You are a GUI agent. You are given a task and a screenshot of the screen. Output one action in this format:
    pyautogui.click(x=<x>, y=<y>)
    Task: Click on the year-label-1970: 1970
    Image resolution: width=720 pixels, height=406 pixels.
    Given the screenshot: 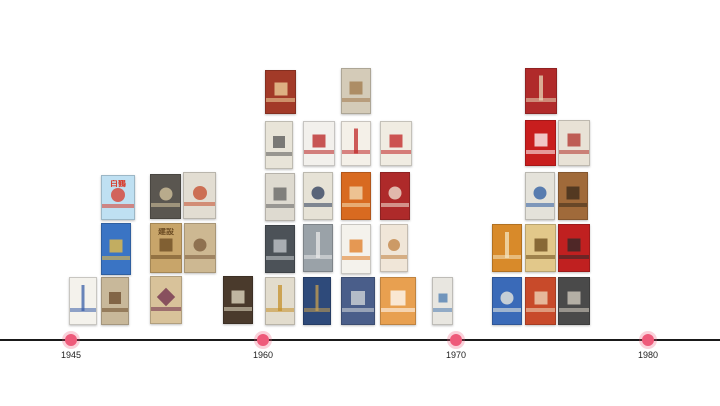 What is the action you would take?
    pyautogui.click(x=456, y=355)
    